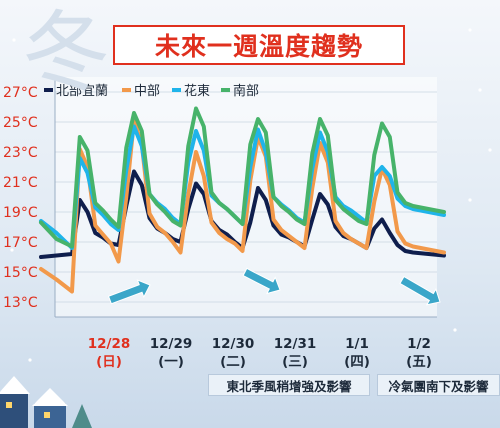 The width and height of the screenshot is (500, 428). What do you see at coordinates (357, 362) in the screenshot?
I see `x-weekday-label: (四)` at bounding box center [357, 362].